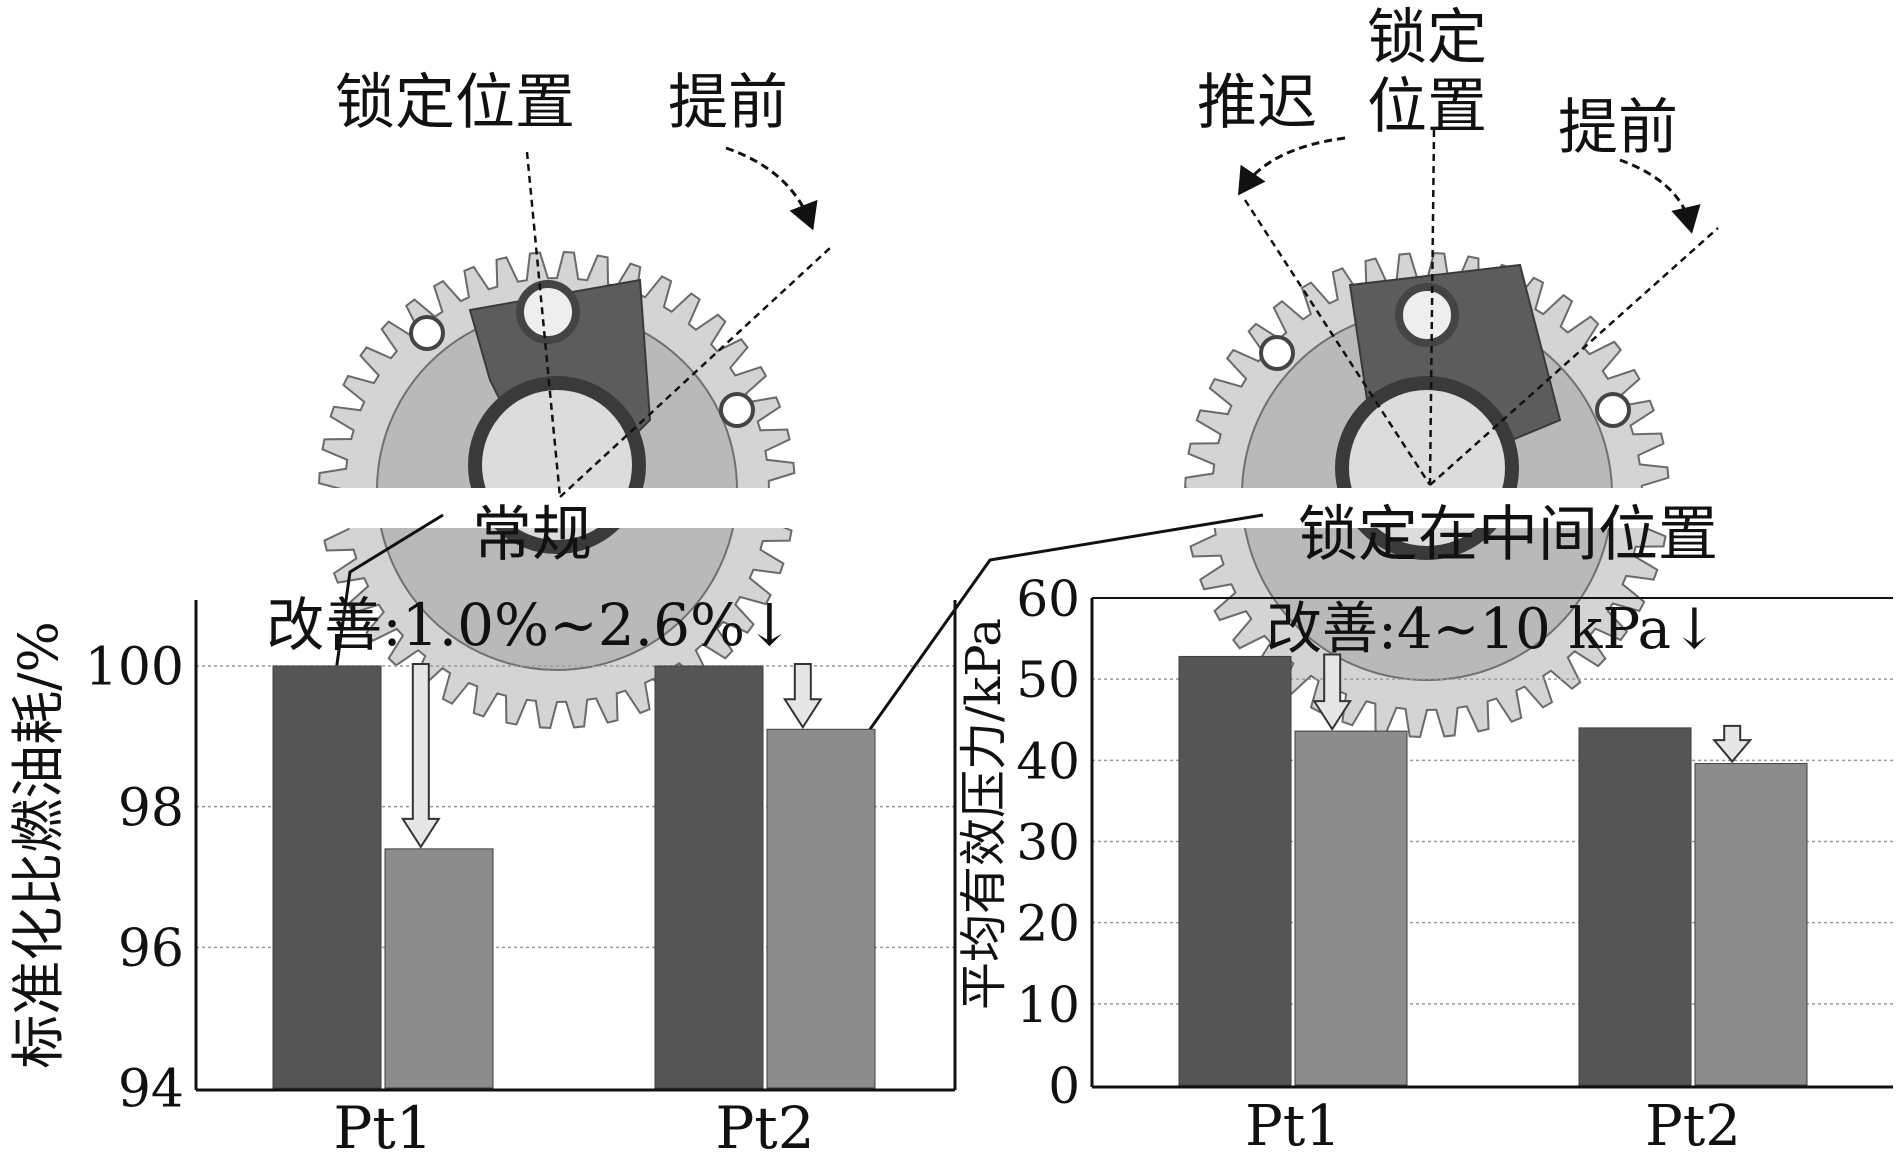  I want to click on bmep-bars, so click(1493, 870).